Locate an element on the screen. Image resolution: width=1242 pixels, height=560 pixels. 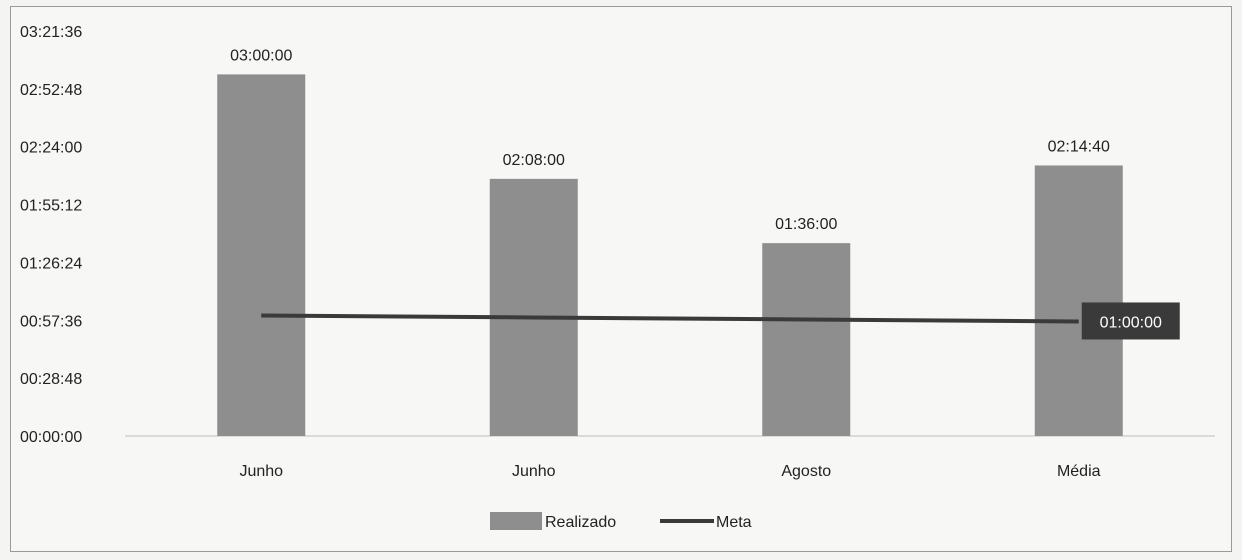
bar-data-label: 02:08:00 is located at coordinates (534, 160).